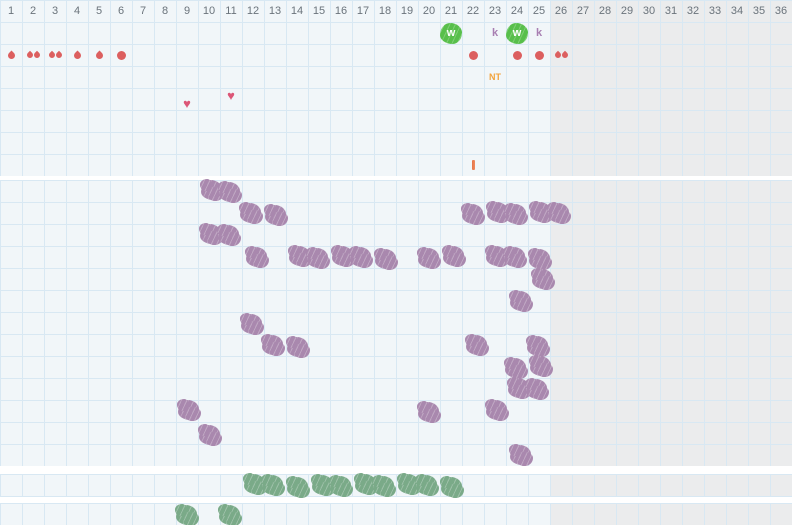 This screenshot has height=525, width=792. I want to click on column-header: 18, so click(385, 11).